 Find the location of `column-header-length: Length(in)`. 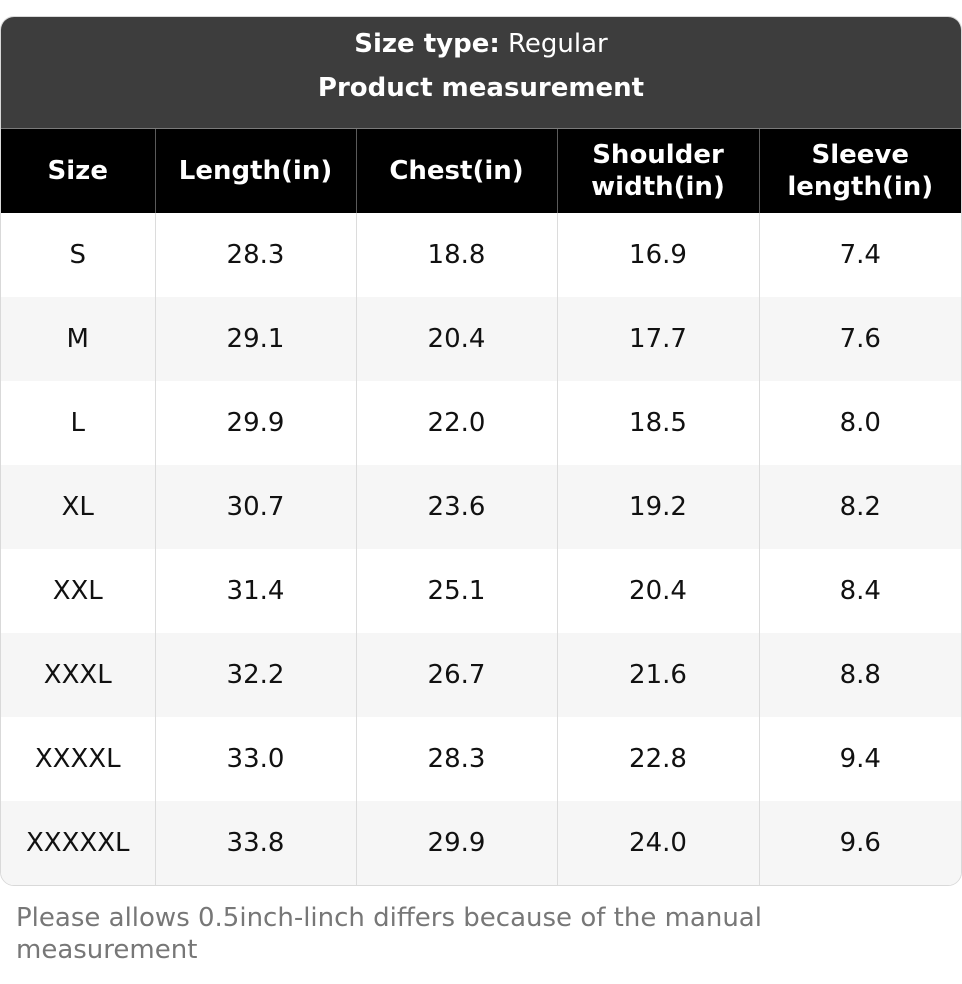

column-header-length: Length(in) is located at coordinates (255, 171).